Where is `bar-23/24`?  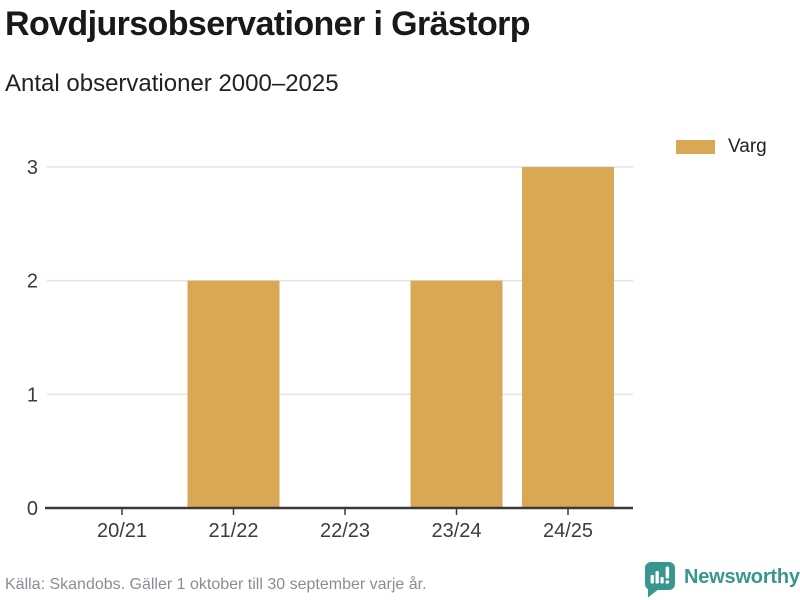
bar-23/24 is located at coordinates (456, 394).